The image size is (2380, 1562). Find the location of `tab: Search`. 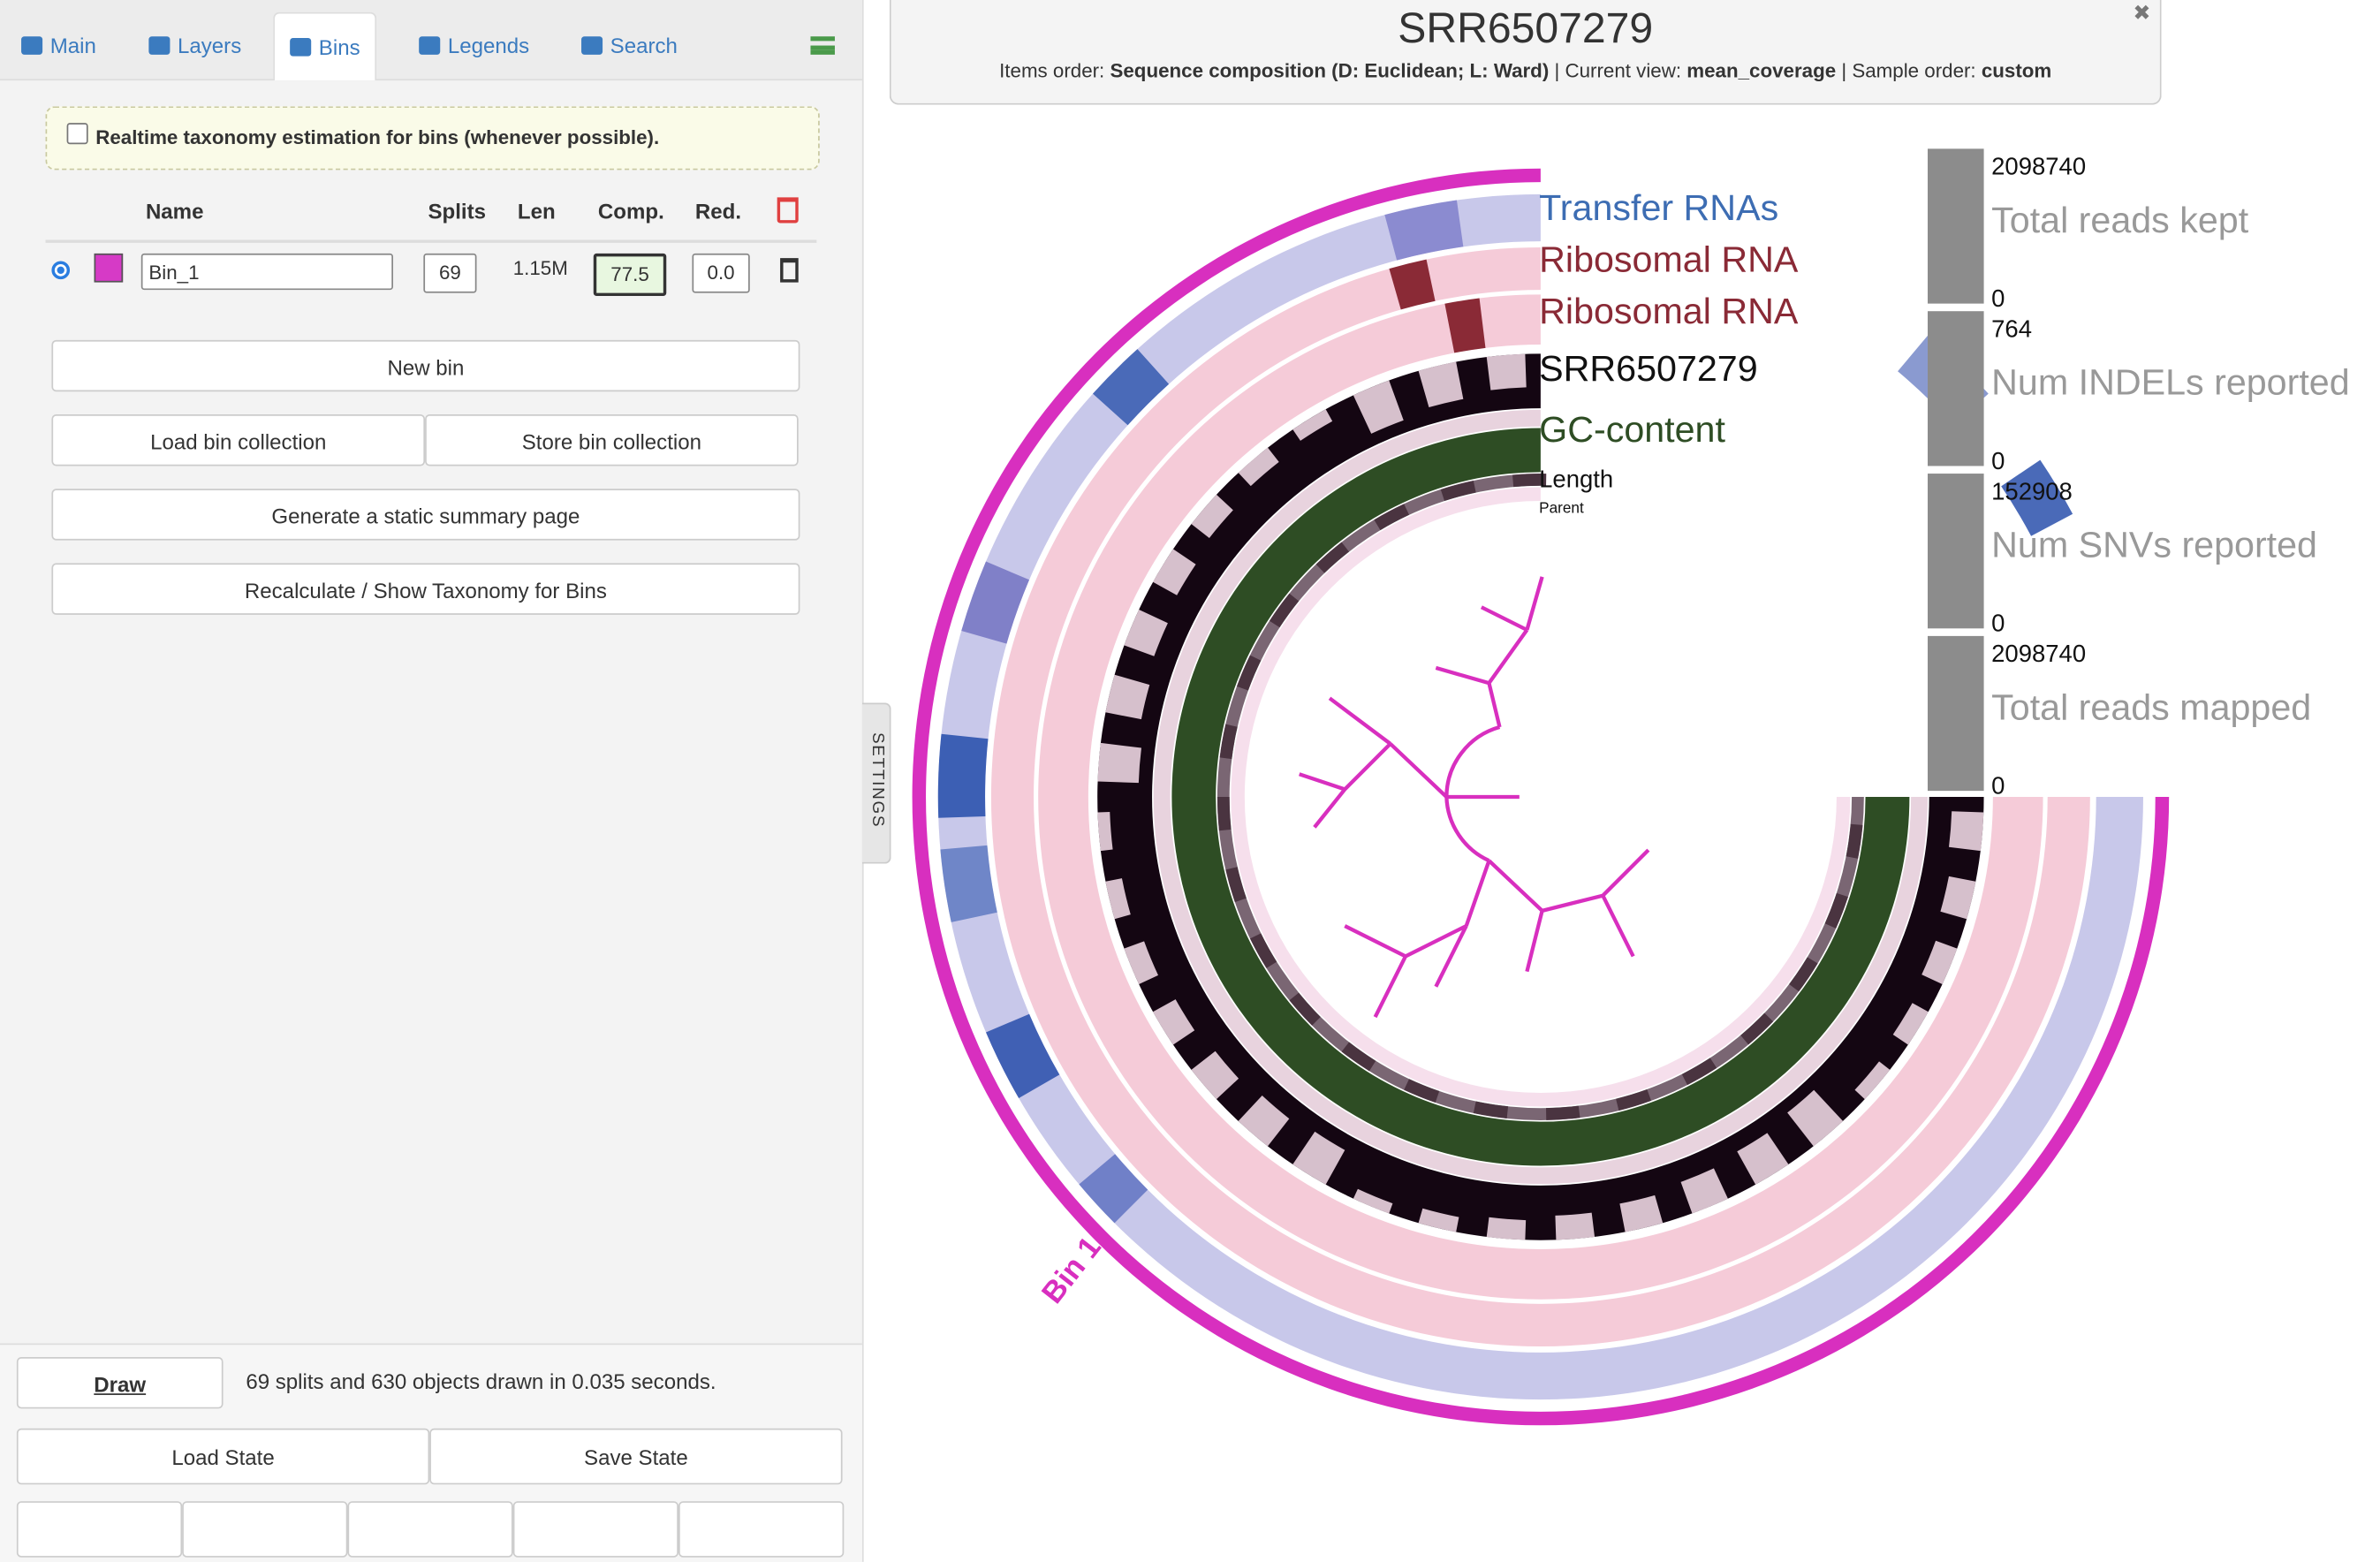

tab: Search is located at coordinates (629, 46).